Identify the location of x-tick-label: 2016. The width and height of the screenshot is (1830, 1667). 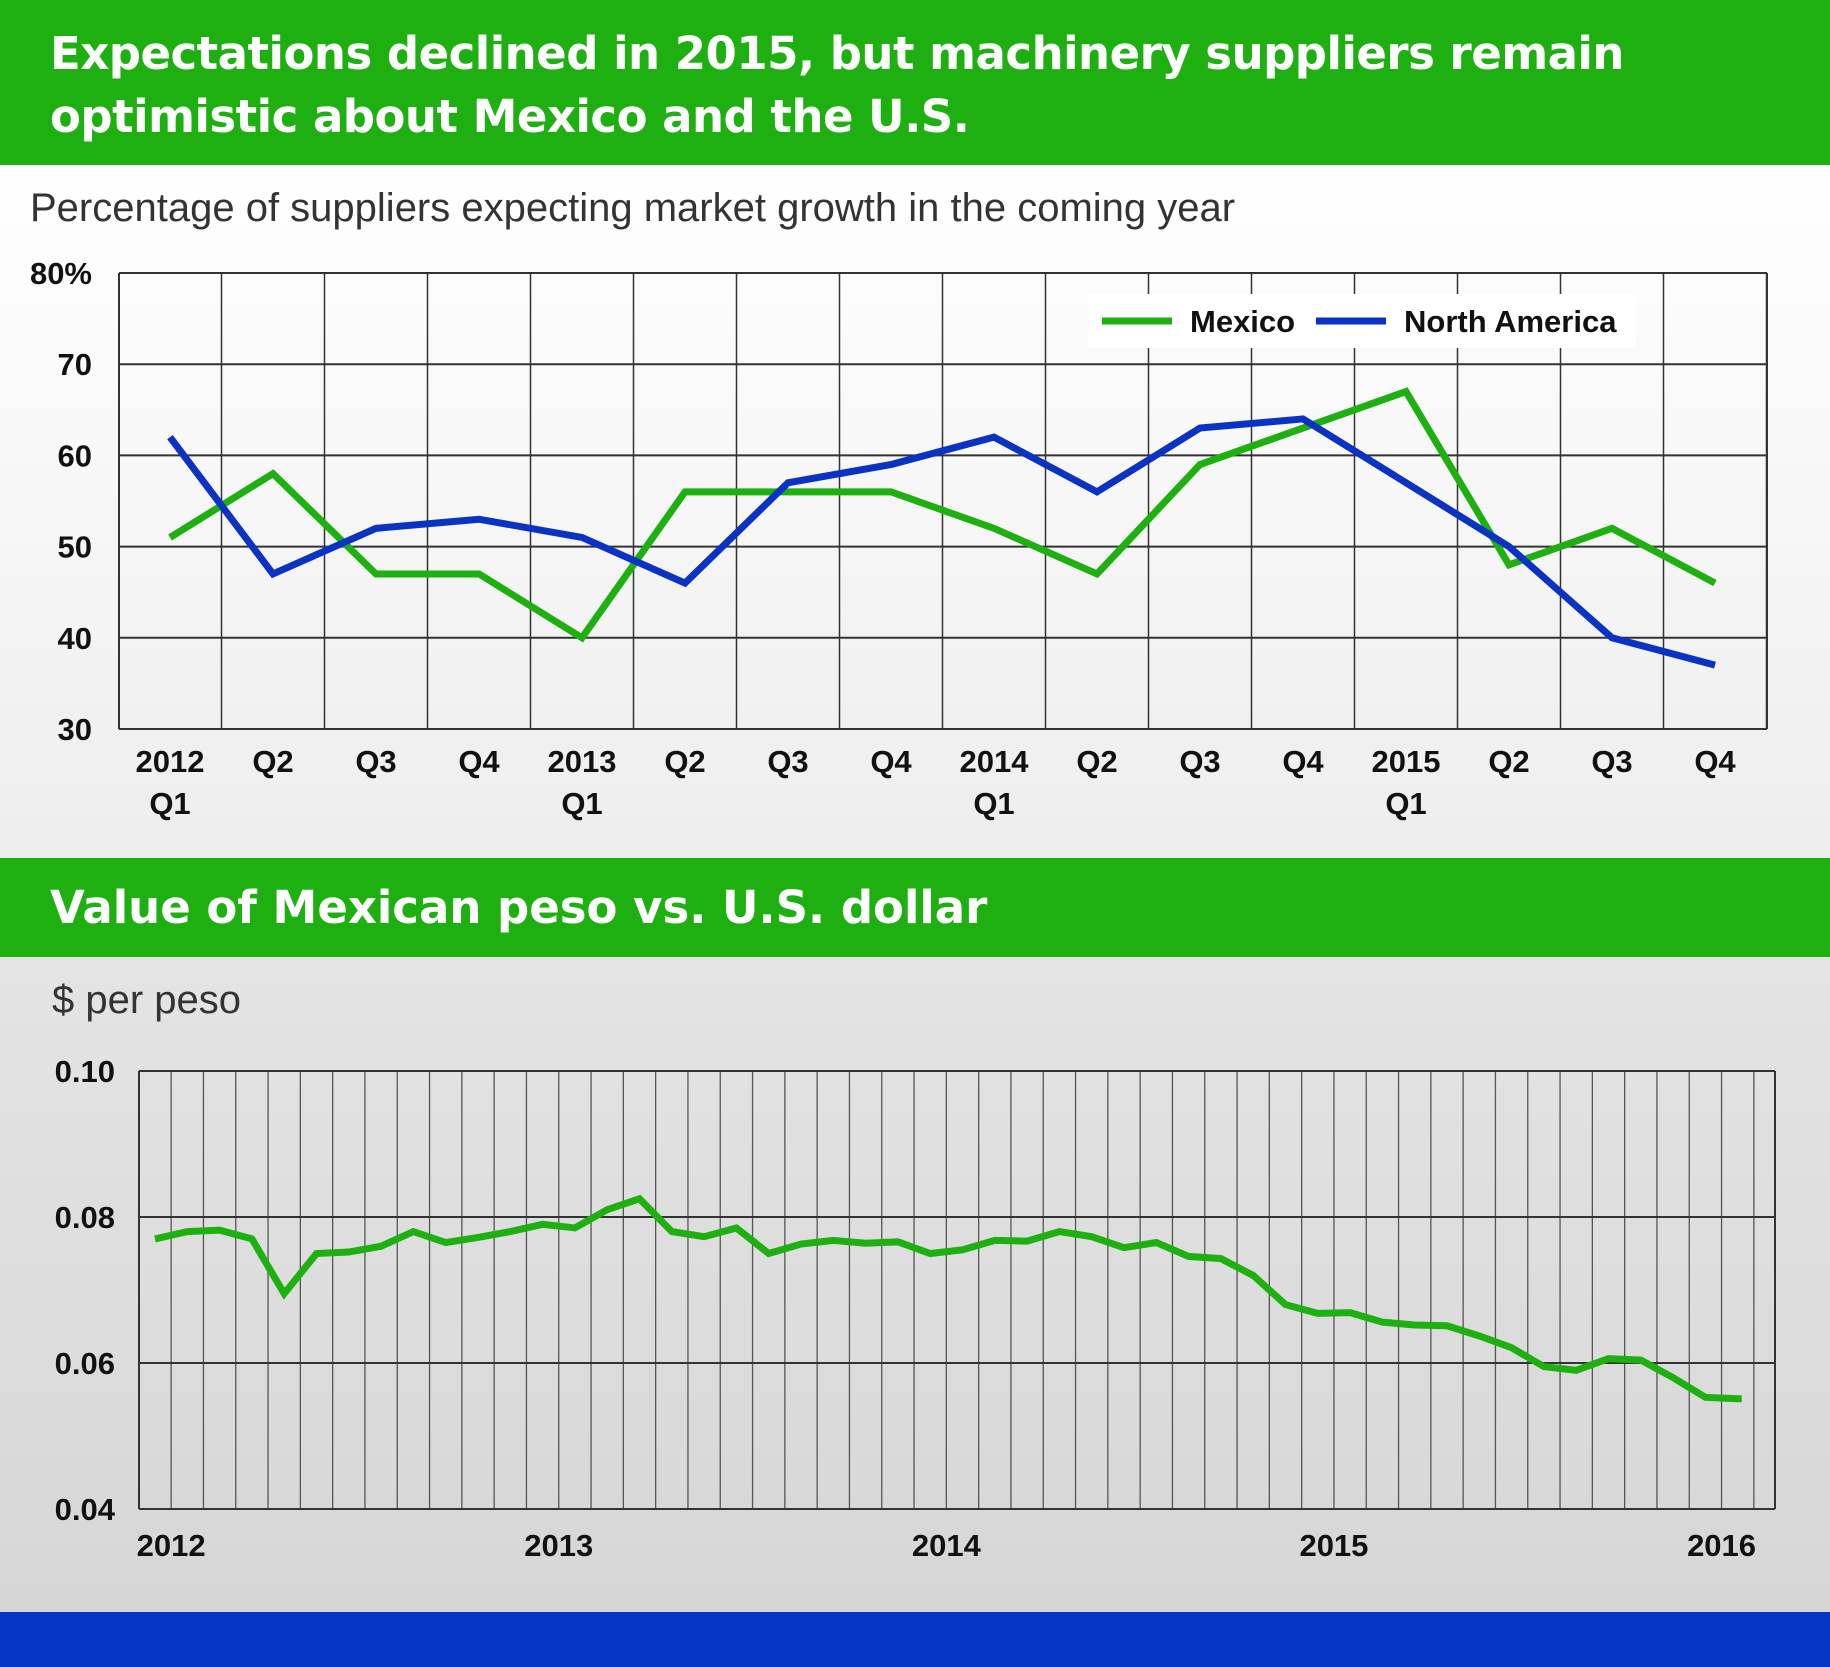
(1721, 1545).